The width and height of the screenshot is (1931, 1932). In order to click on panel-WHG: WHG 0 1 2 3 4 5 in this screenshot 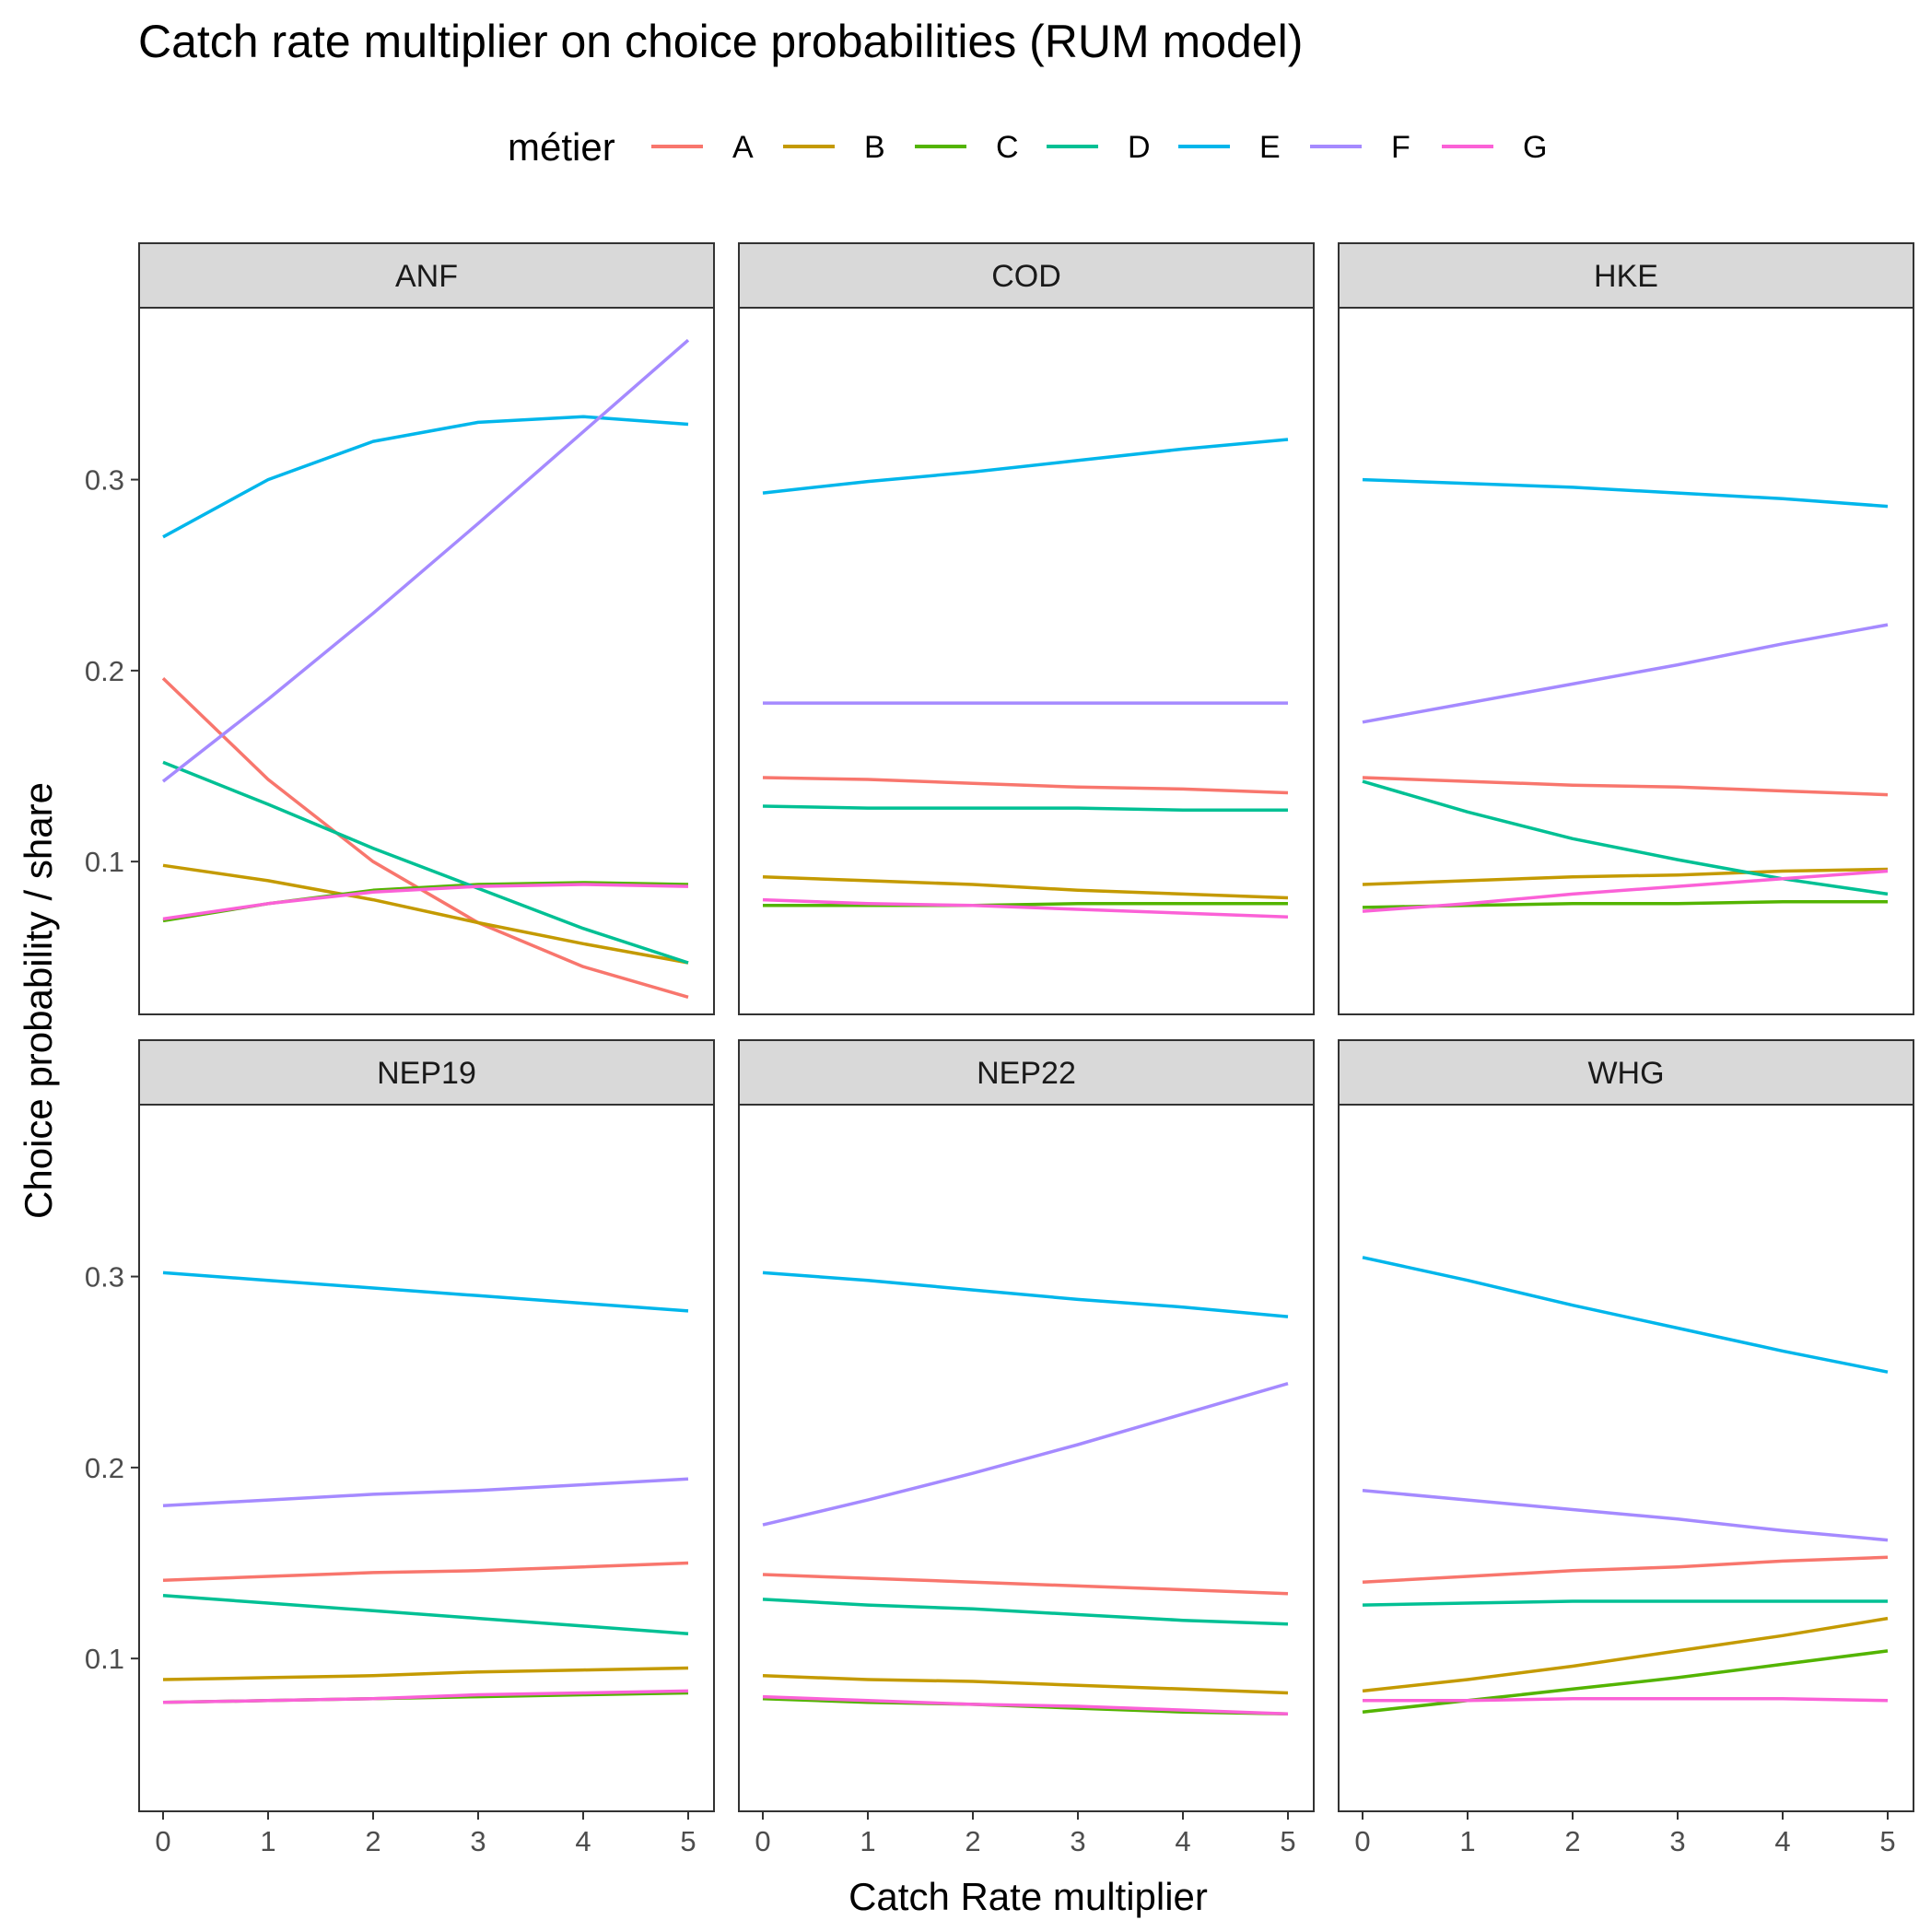, I will do `click(1626, 1448)`.